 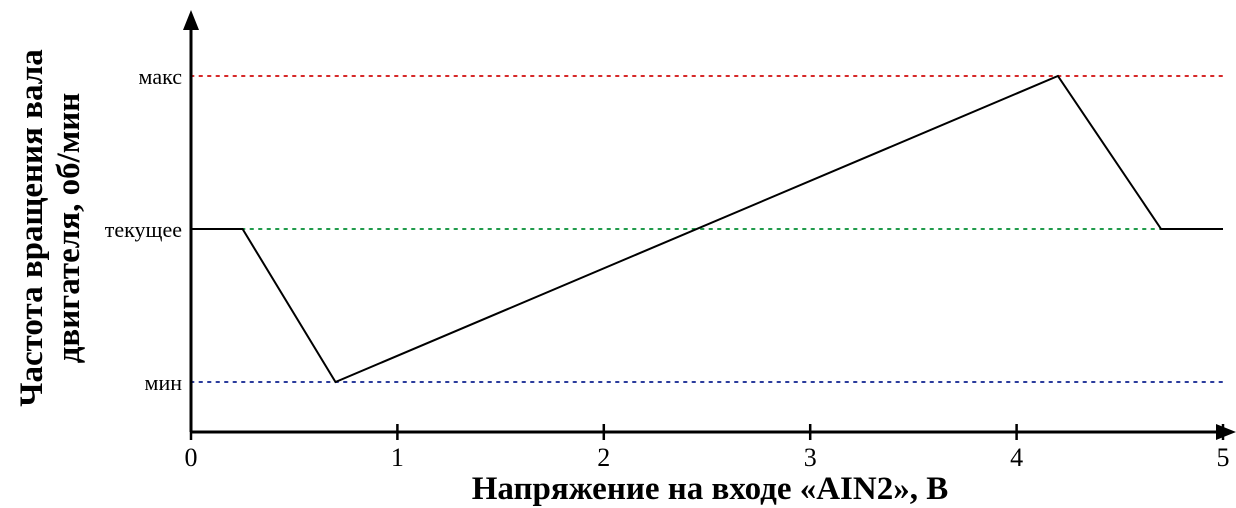 What do you see at coordinates (191, 20) in the screenshot?
I see `y-axis-arrow` at bounding box center [191, 20].